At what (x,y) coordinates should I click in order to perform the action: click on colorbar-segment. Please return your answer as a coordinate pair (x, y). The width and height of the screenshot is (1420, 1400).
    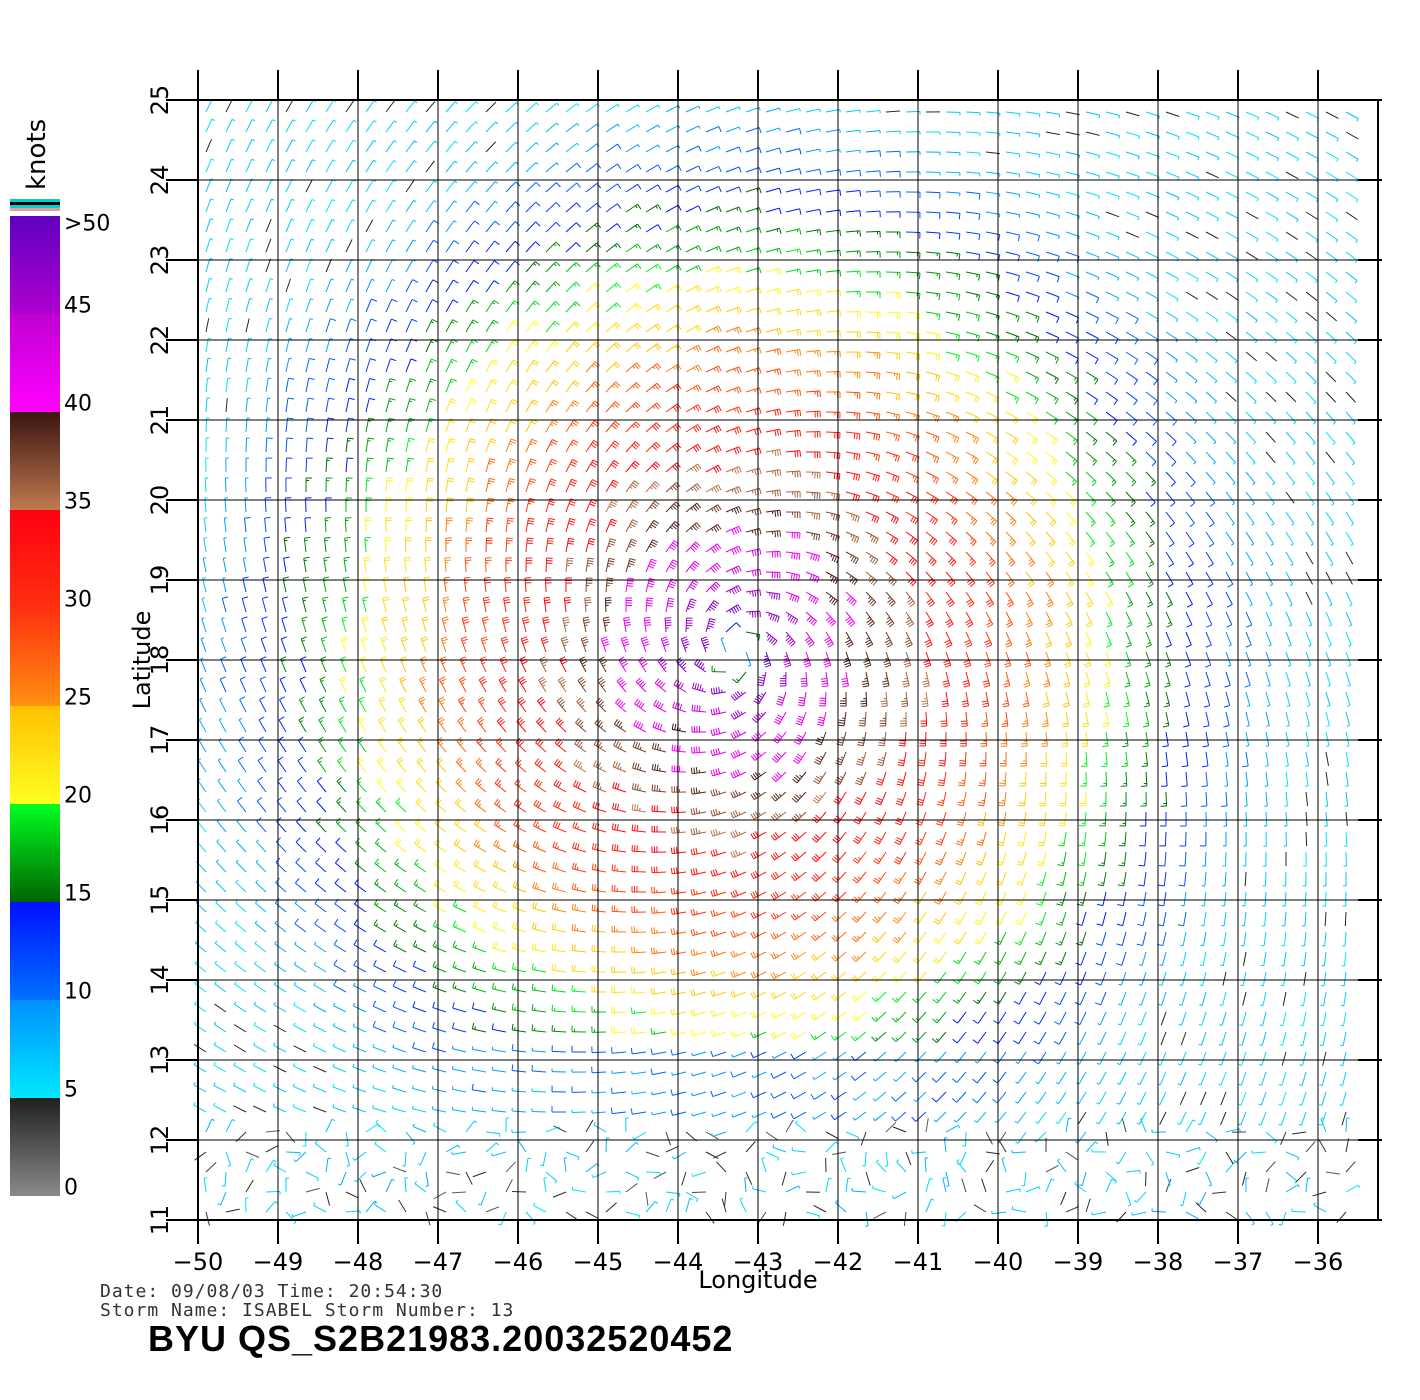
    Looking at the image, I should click on (35, 559).